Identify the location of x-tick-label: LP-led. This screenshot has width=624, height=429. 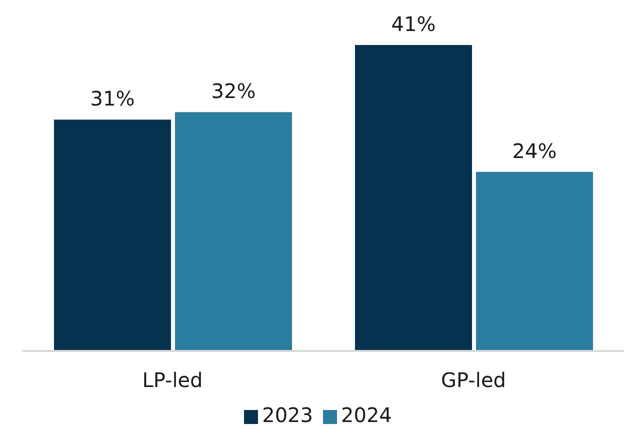
(172, 380).